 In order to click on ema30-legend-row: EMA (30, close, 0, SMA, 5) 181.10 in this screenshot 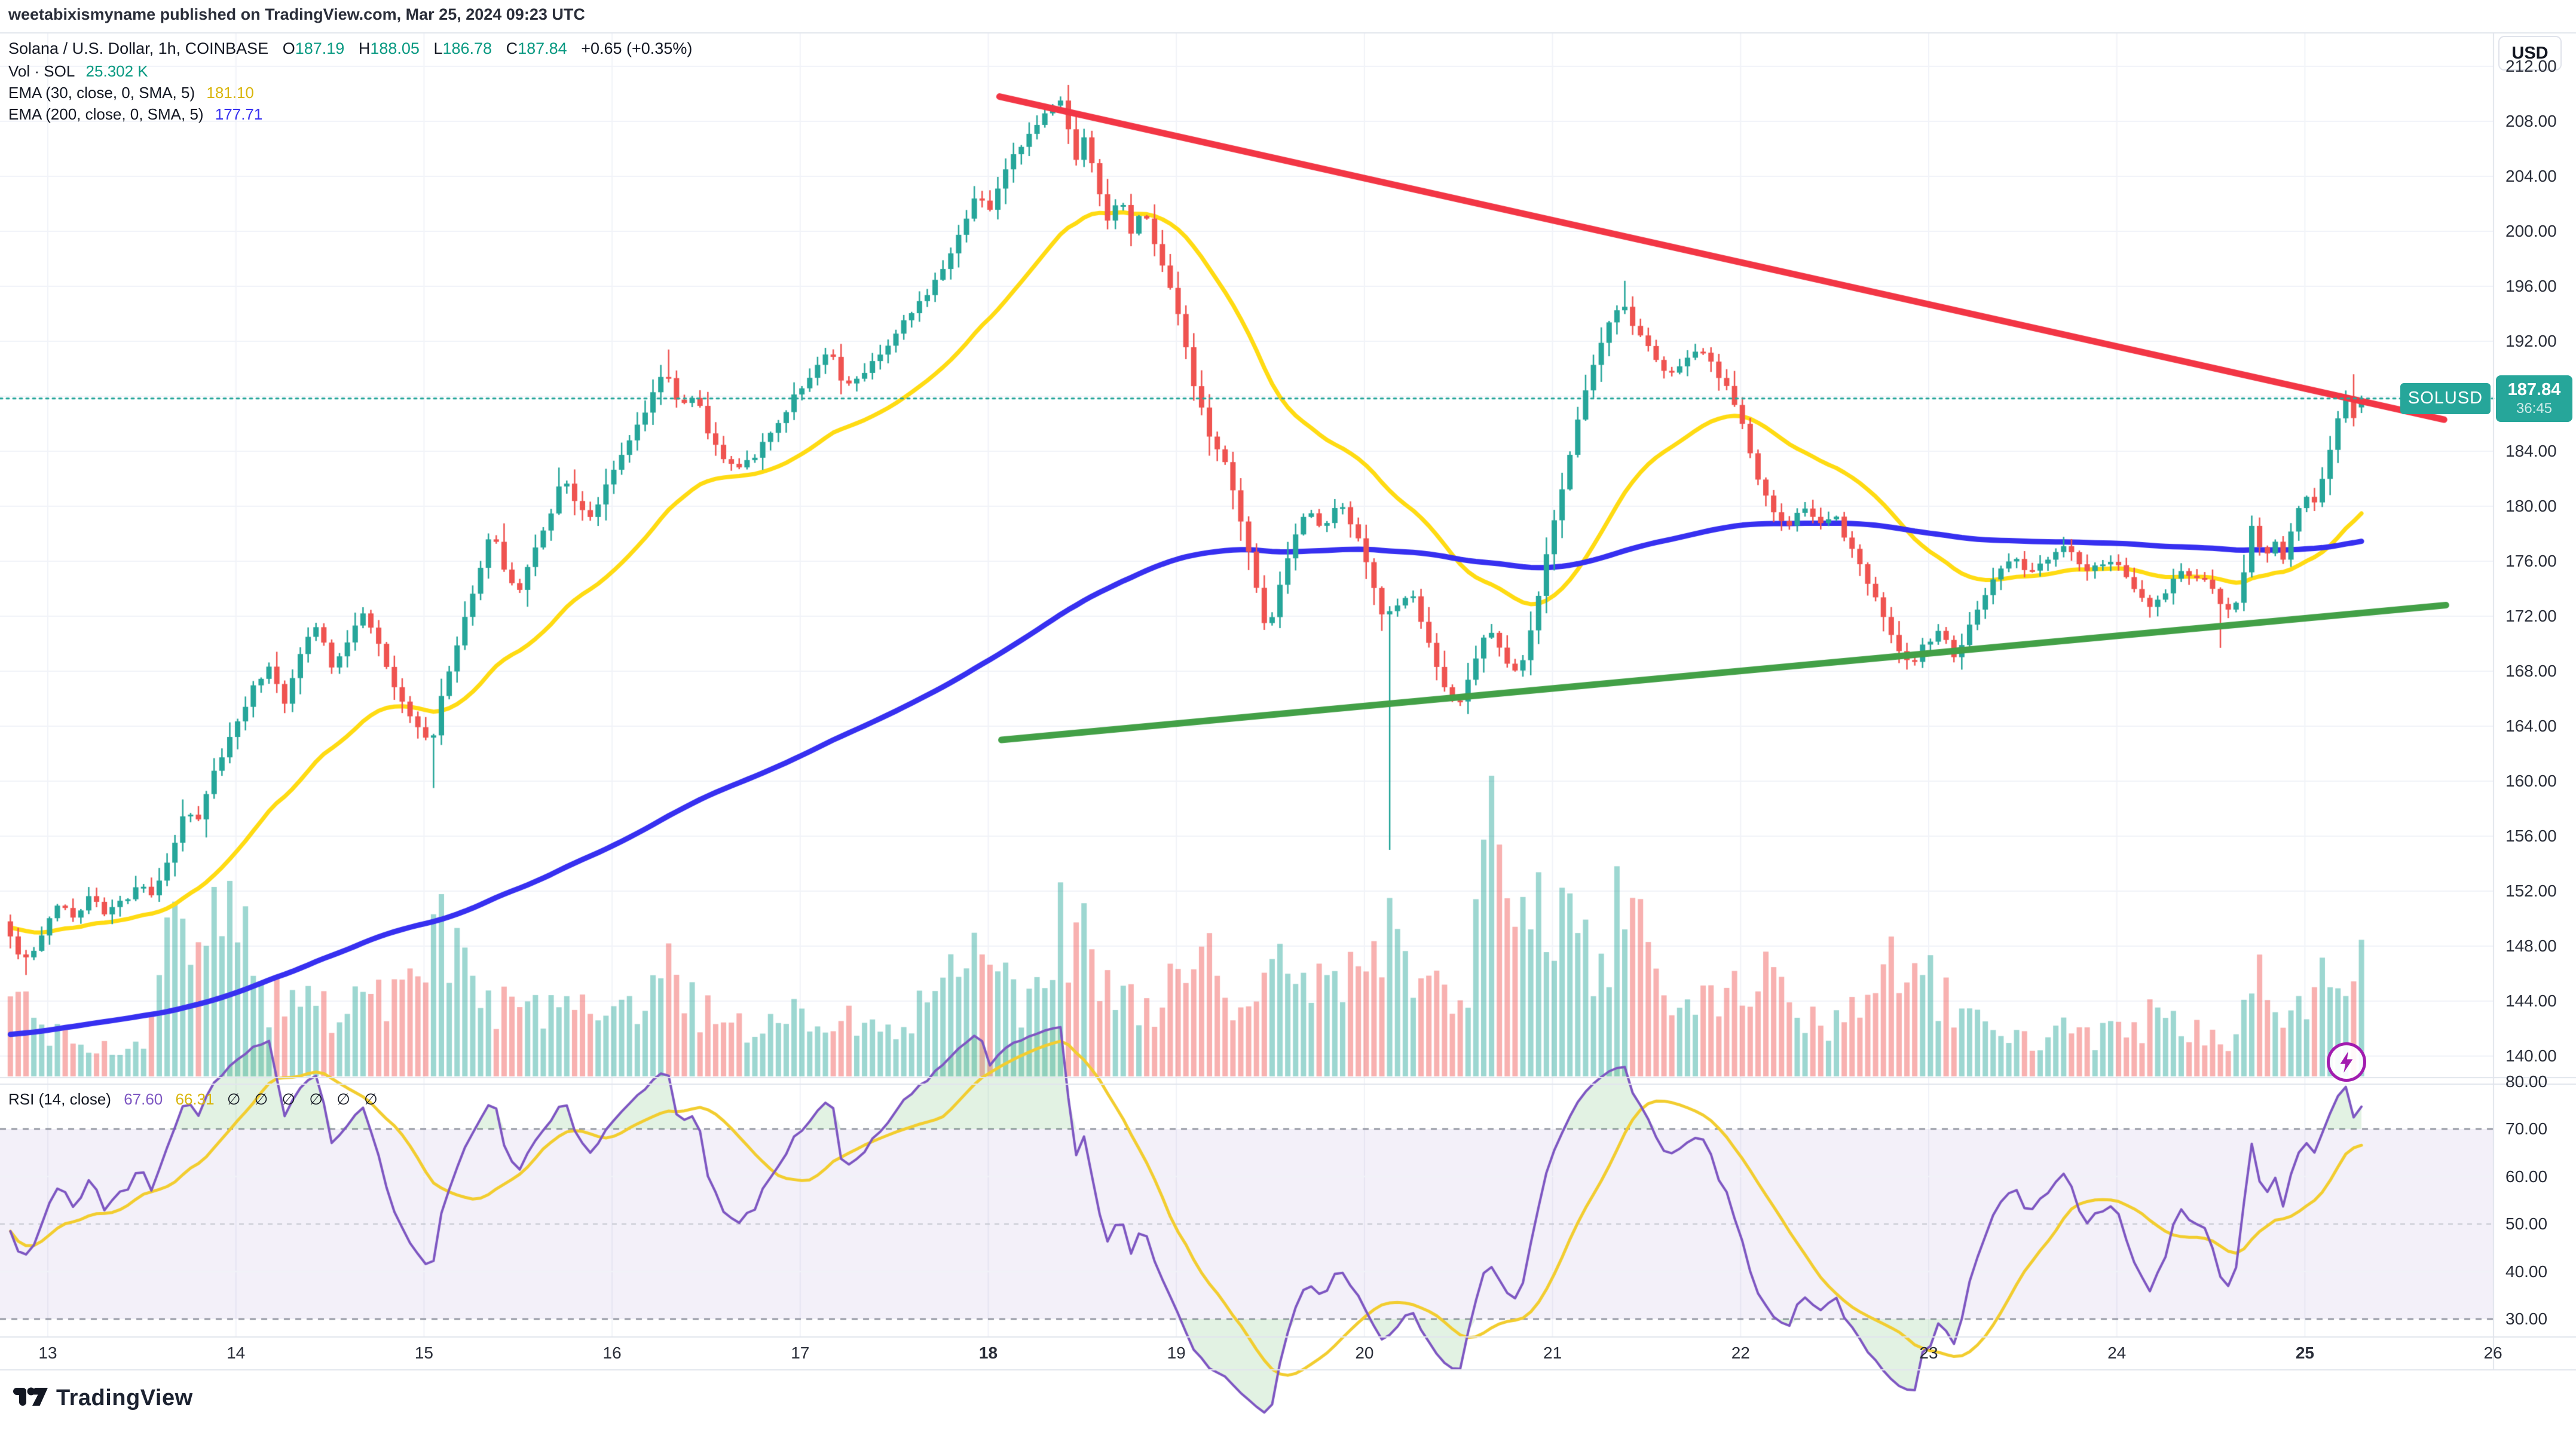, I will do `click(131, 93)`.